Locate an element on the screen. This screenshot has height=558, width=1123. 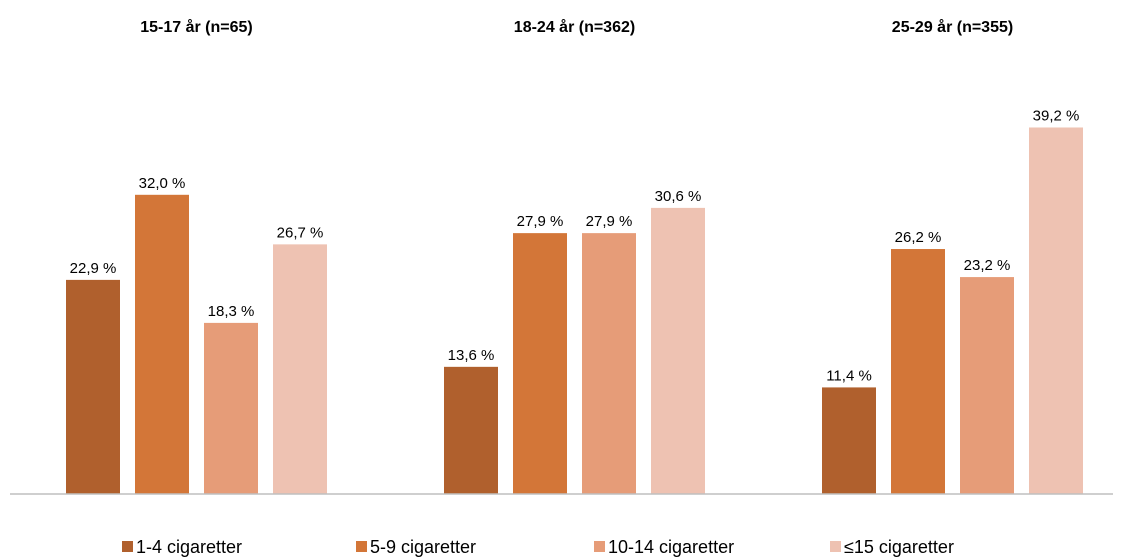
legend-label: 1-4 cigaretter is located at coordinates (189, 547).